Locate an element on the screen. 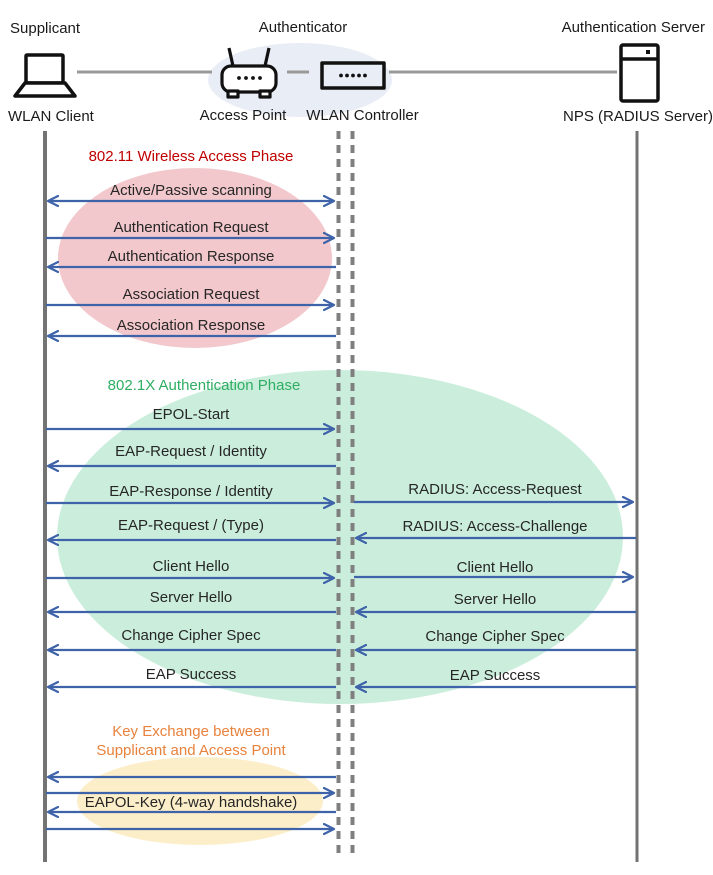 Image resolution: width=713 pixels, height=875 pixels. message-label-auth-request: Authentication Request is located at coordinates (191, 227).